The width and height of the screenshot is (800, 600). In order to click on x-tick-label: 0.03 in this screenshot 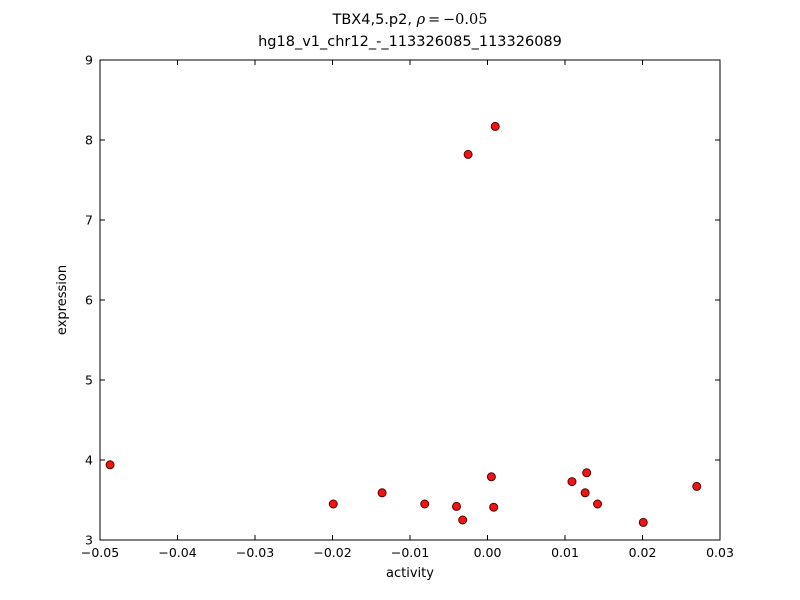, I will do `click(720, 552)`.